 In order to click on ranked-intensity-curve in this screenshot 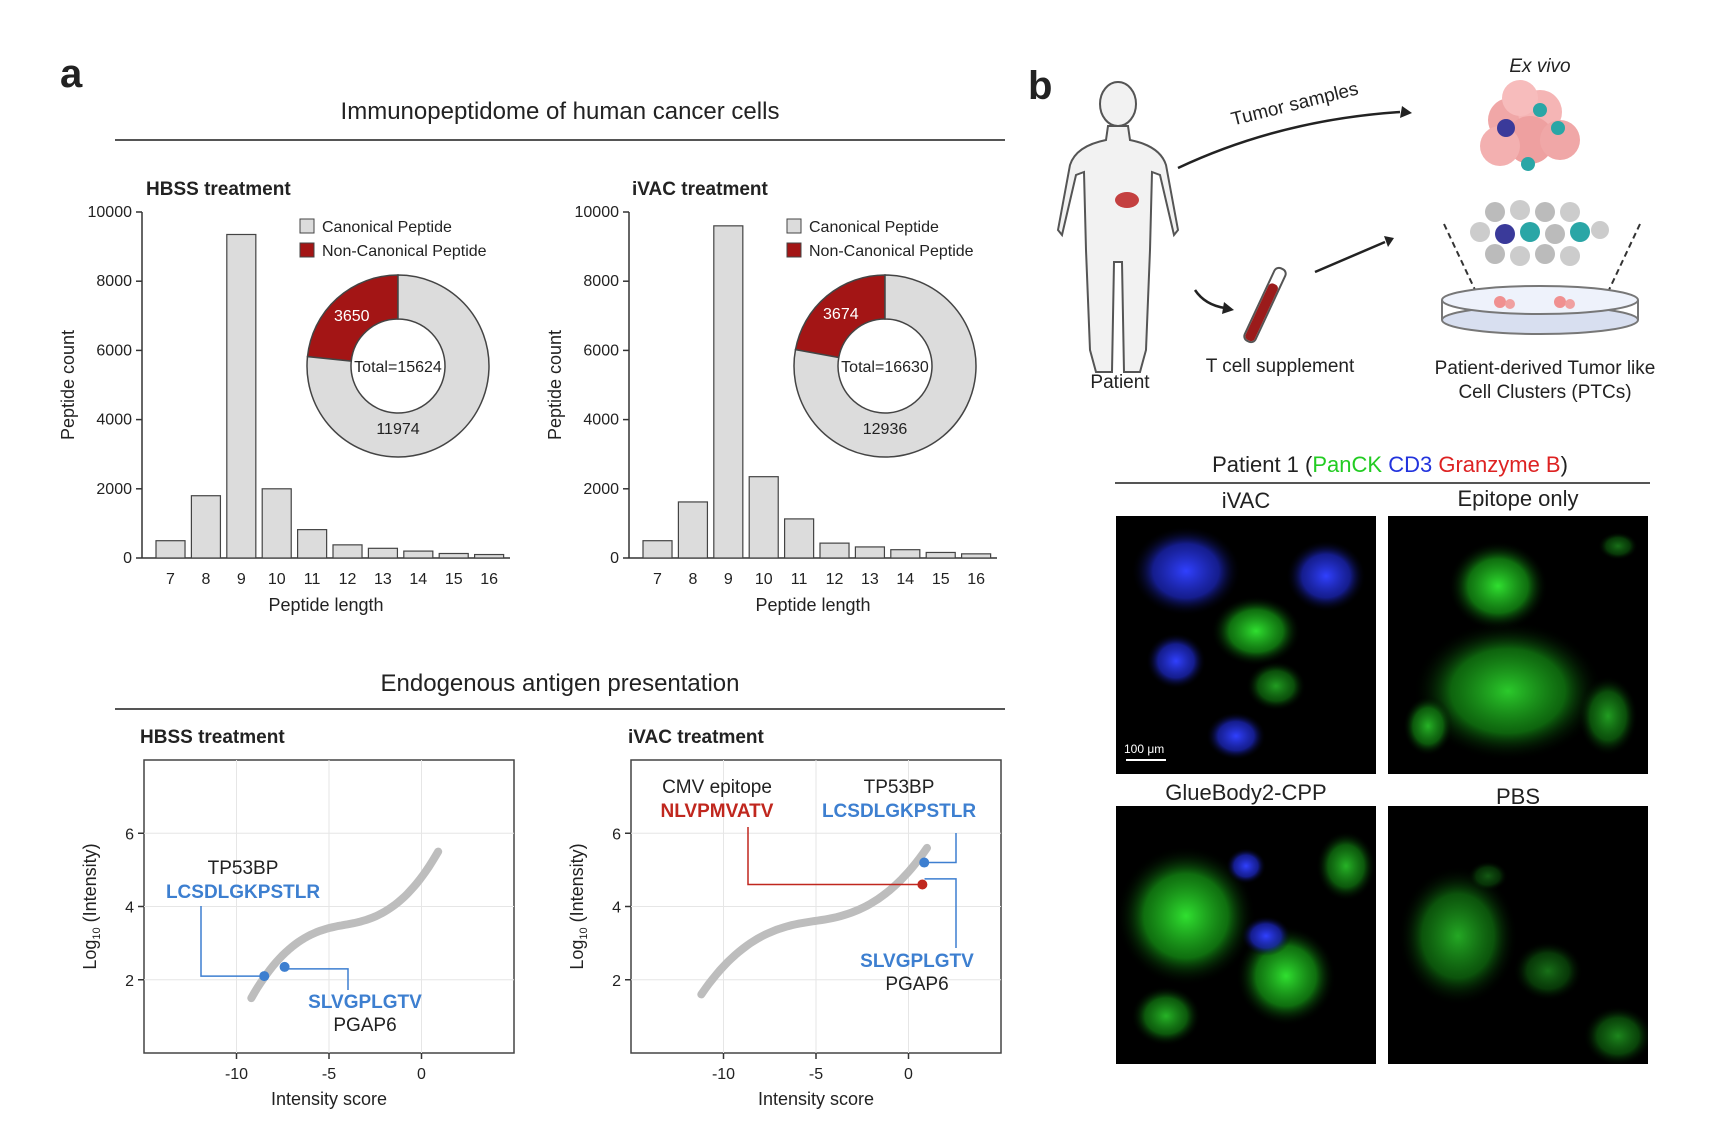, I will do `click(814, 921)`.